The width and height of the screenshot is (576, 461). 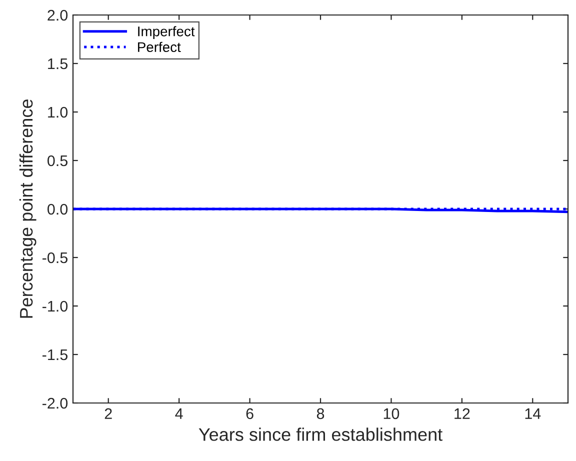 What do you see at coordinates (250, 414) in the screenshot?
I see `x-tick-label: 6` at bounding box center [250, 414].